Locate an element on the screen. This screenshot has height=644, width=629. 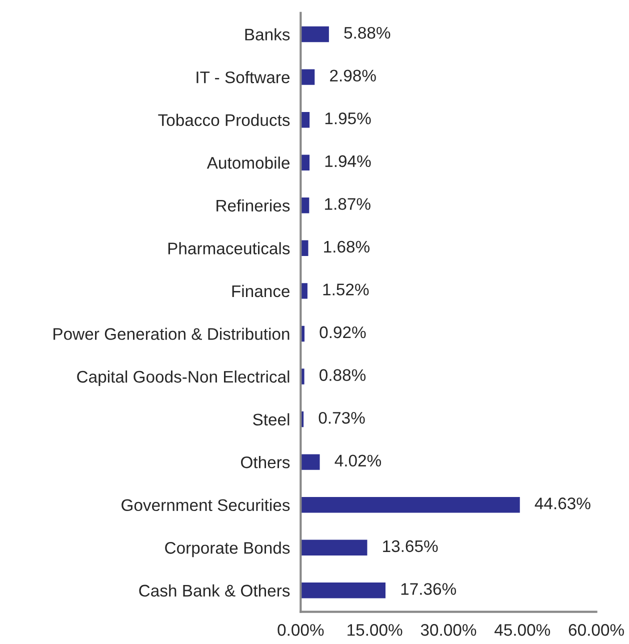
data-label: 17.36% is located at coordinates (428, 589).